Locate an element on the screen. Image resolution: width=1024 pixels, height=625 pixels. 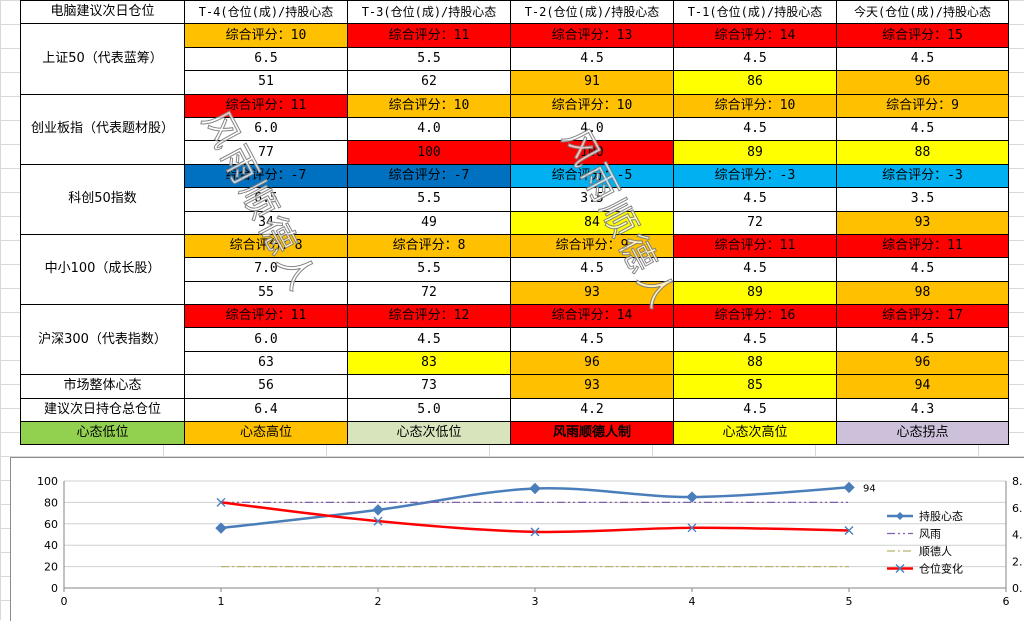
table-cell: 综合评分：-5 is located at coordinates (592, 176).